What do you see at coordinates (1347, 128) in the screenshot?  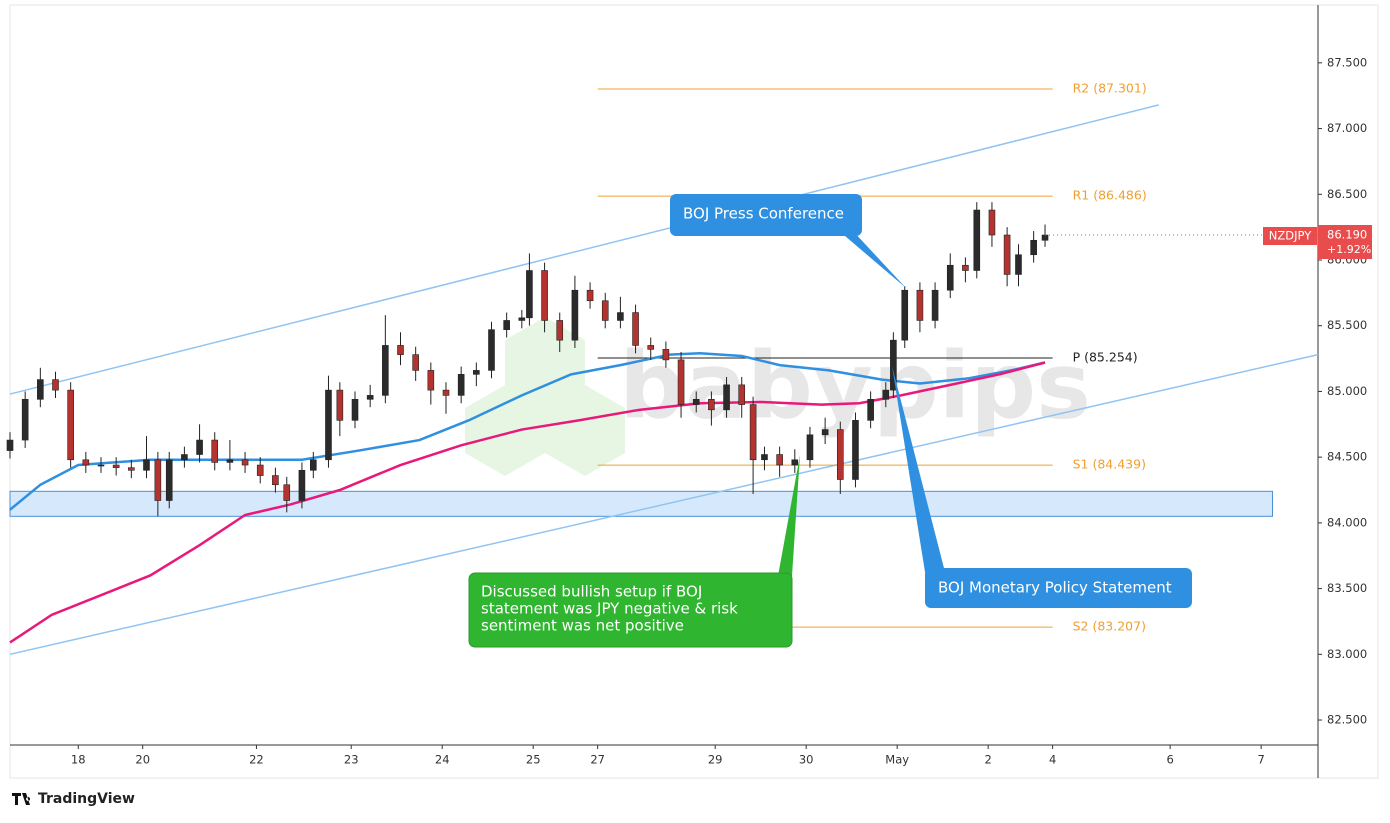 I see `y-tick-label: 87.000` at bounding box center [1347, 128].